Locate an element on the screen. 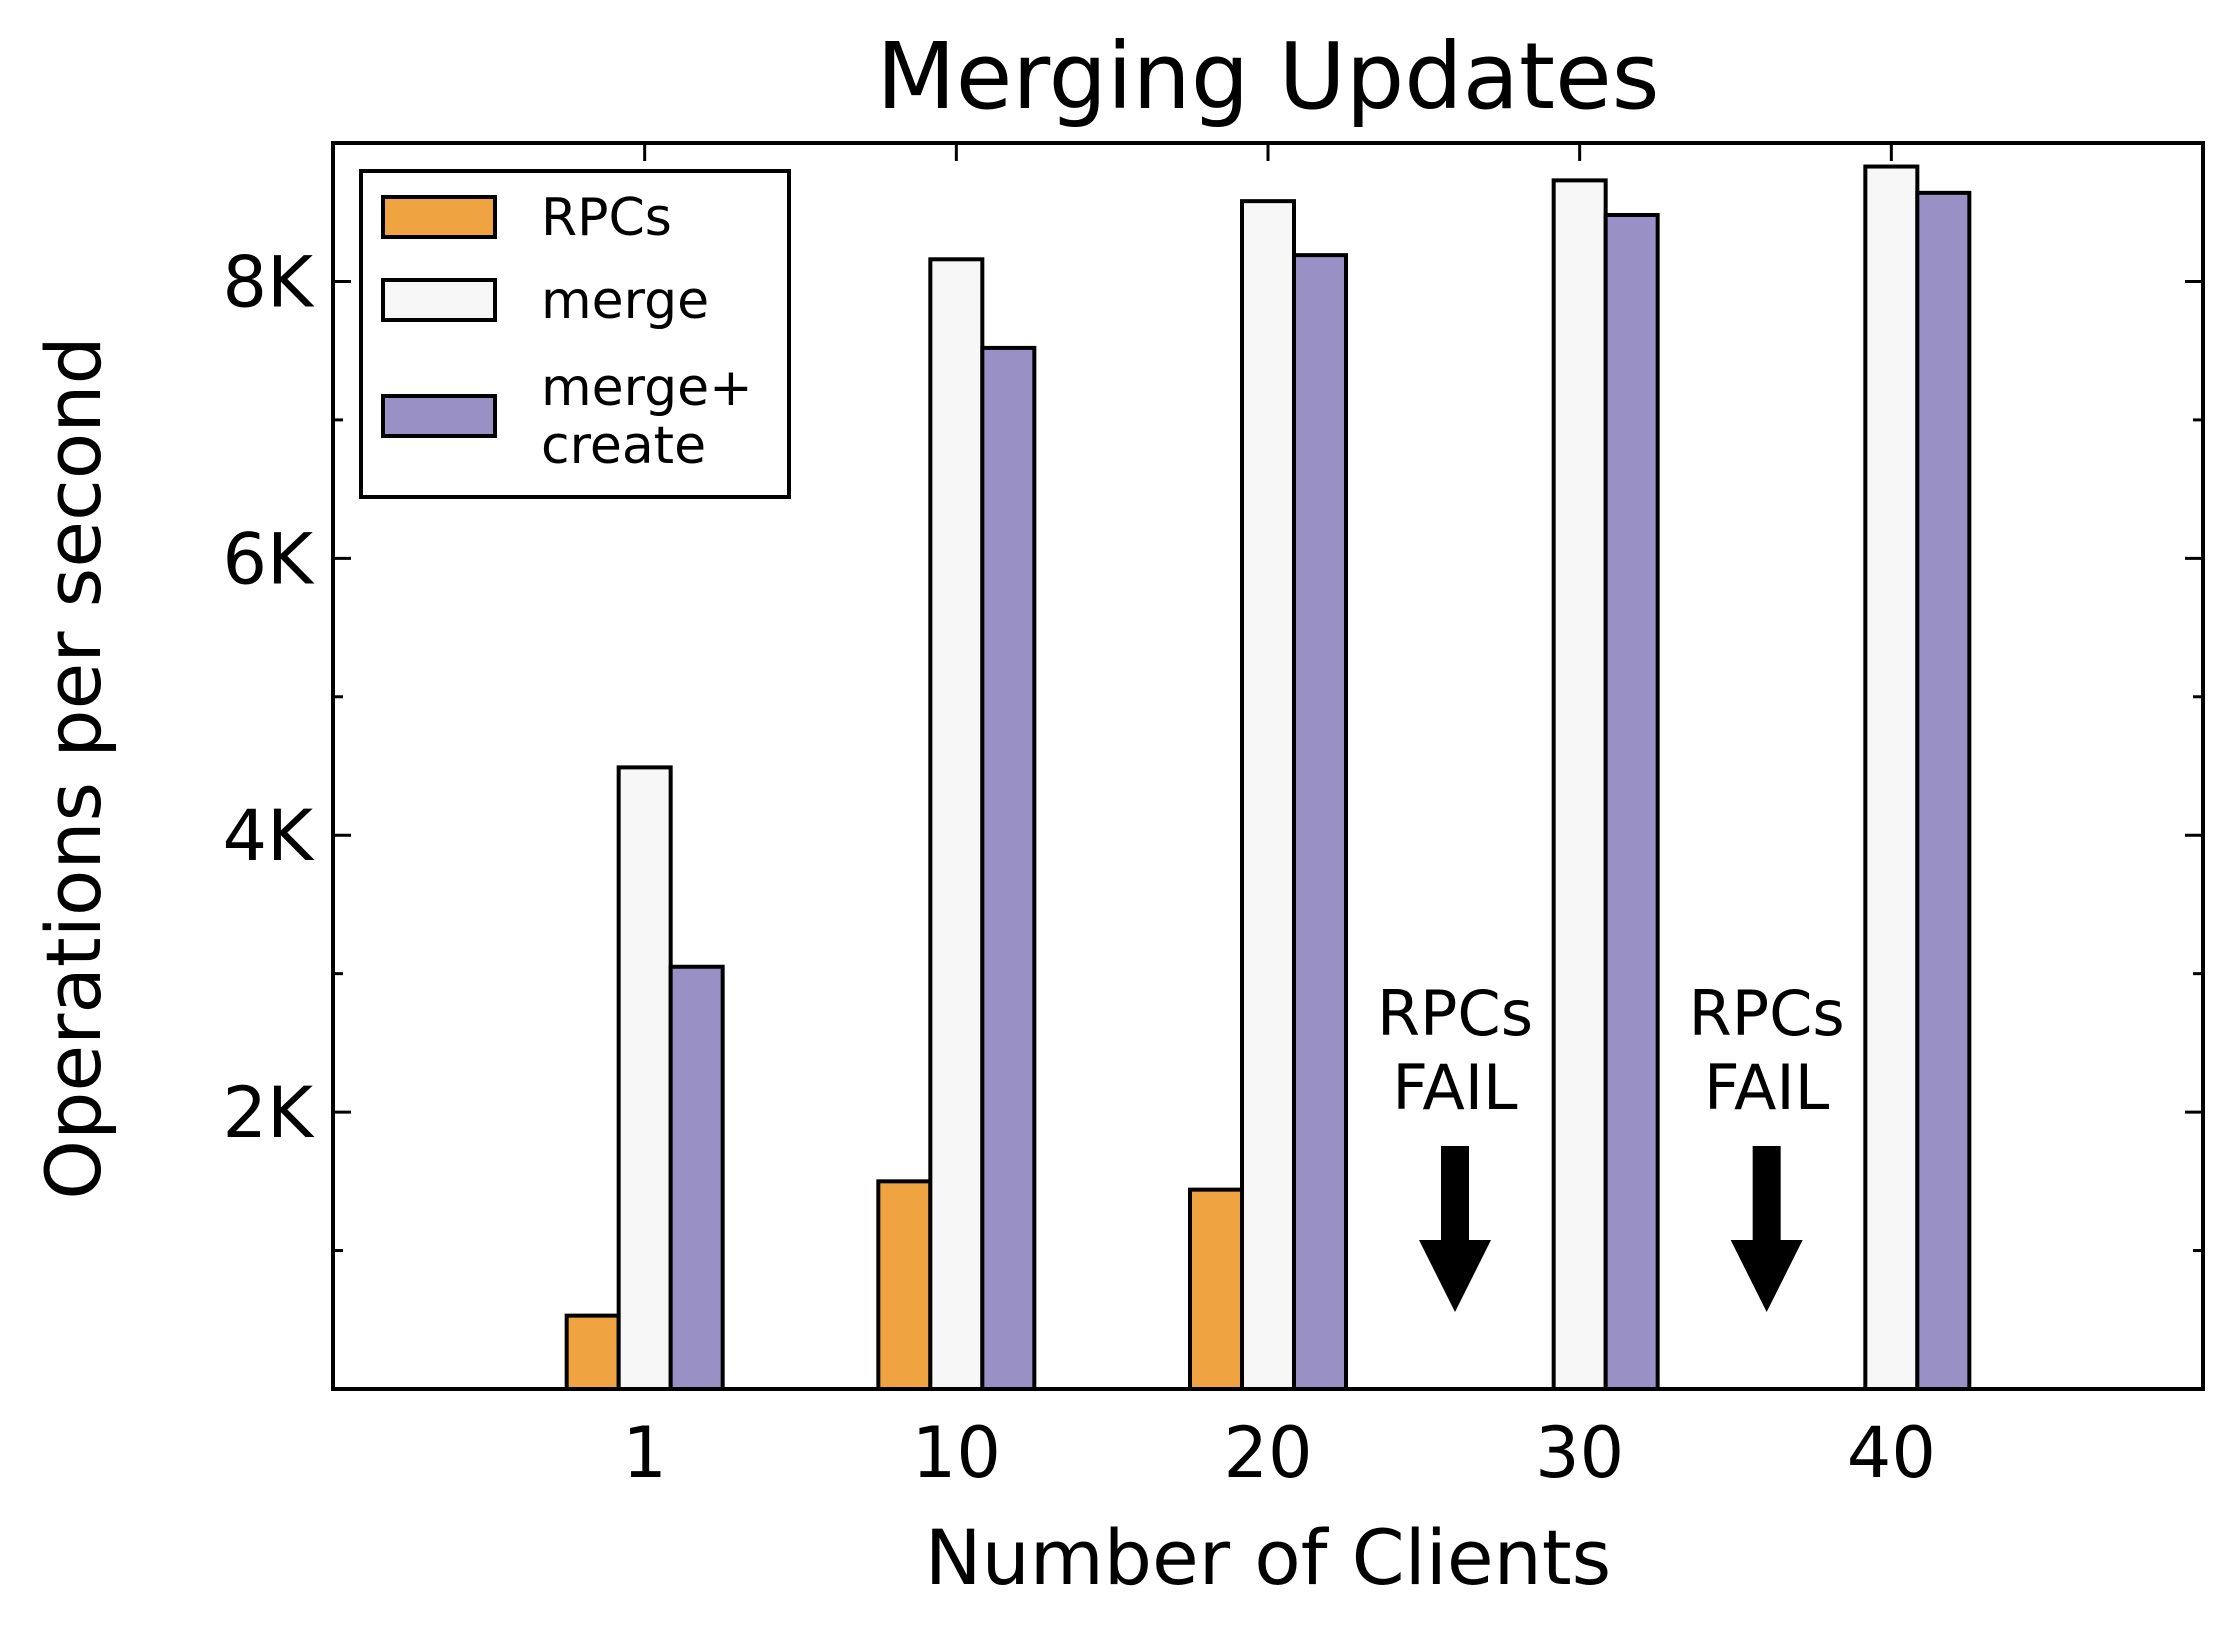 The width and height of the screenshot is (2231, 1635). chart-title: Merging Updates is located at coordinates (1267, 76).